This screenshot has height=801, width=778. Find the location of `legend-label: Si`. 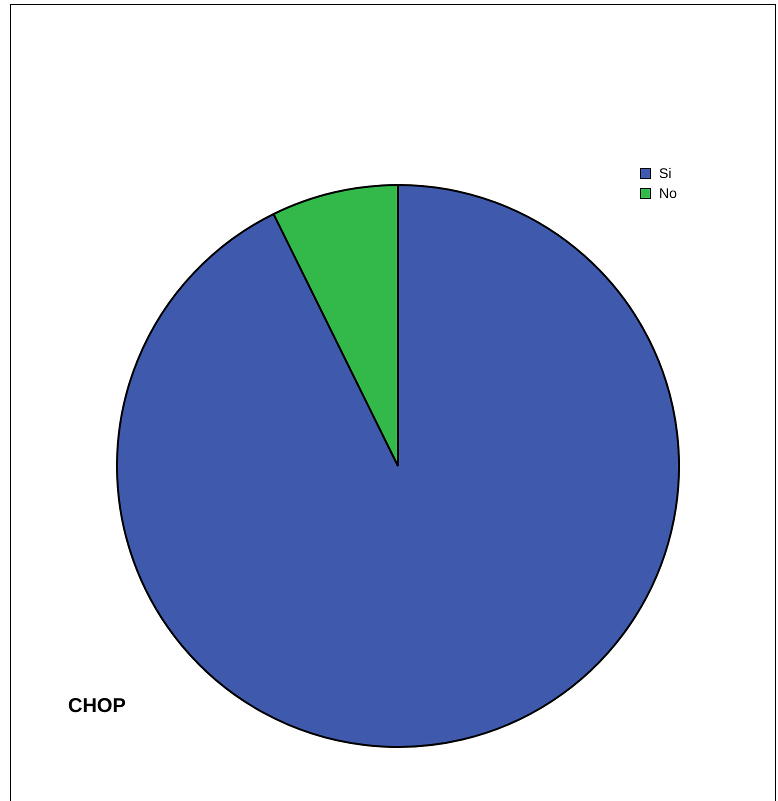

legend-label: Si is located at coordinates (665, 173).